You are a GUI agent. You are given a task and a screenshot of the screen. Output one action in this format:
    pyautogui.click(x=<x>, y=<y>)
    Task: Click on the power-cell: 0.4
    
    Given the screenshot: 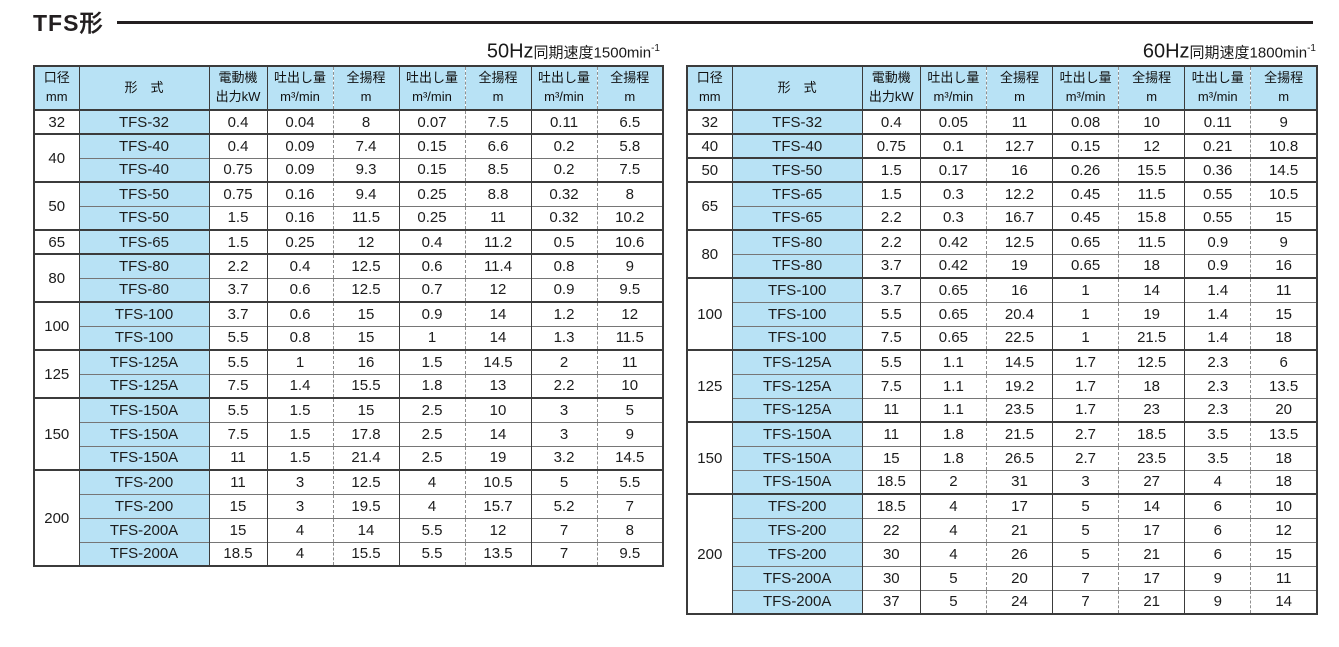 What is the action you would take?
    pyautogui.click(x=238, y=121)
    